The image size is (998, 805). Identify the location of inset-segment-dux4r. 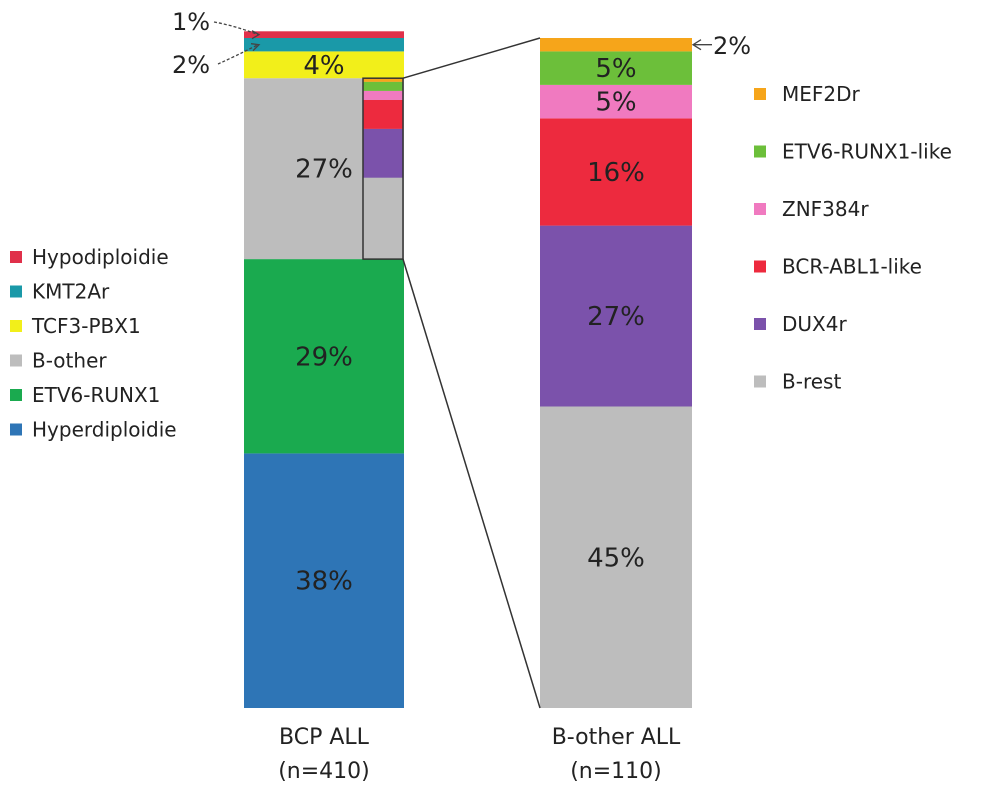
(383, 153).